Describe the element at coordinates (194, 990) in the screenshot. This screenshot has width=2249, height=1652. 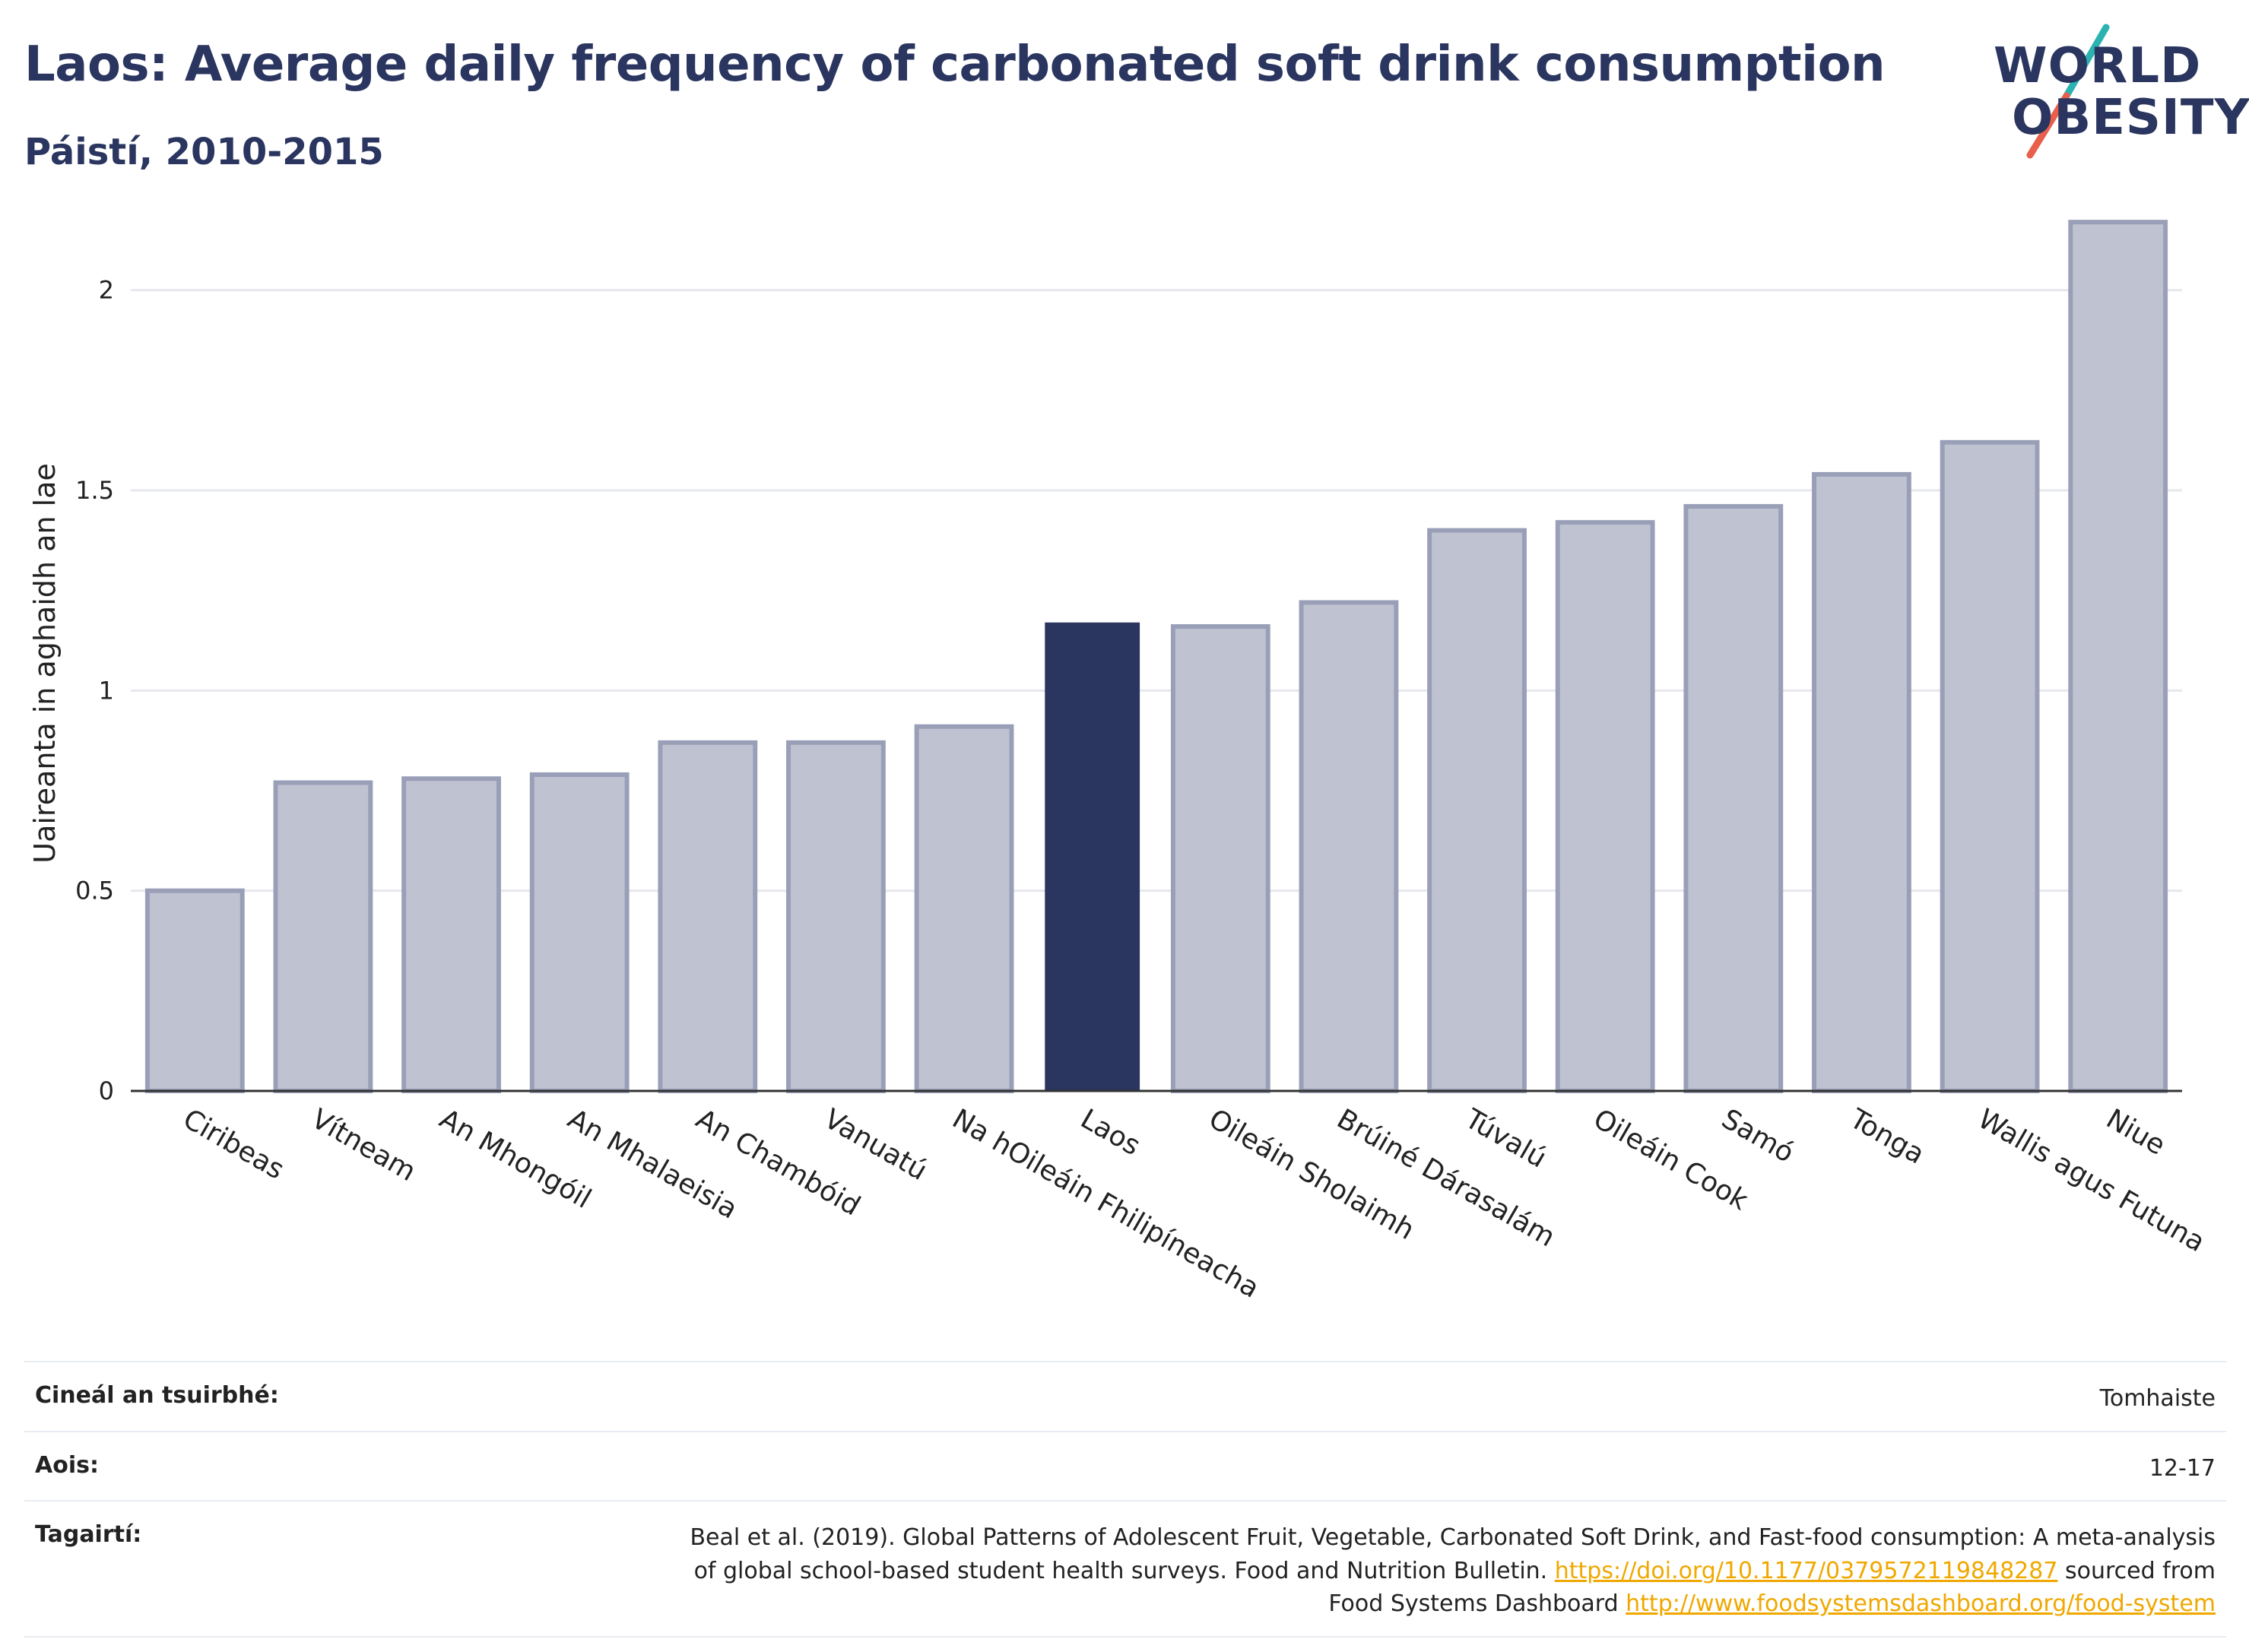
I see `bar-ciribeas` at that location.